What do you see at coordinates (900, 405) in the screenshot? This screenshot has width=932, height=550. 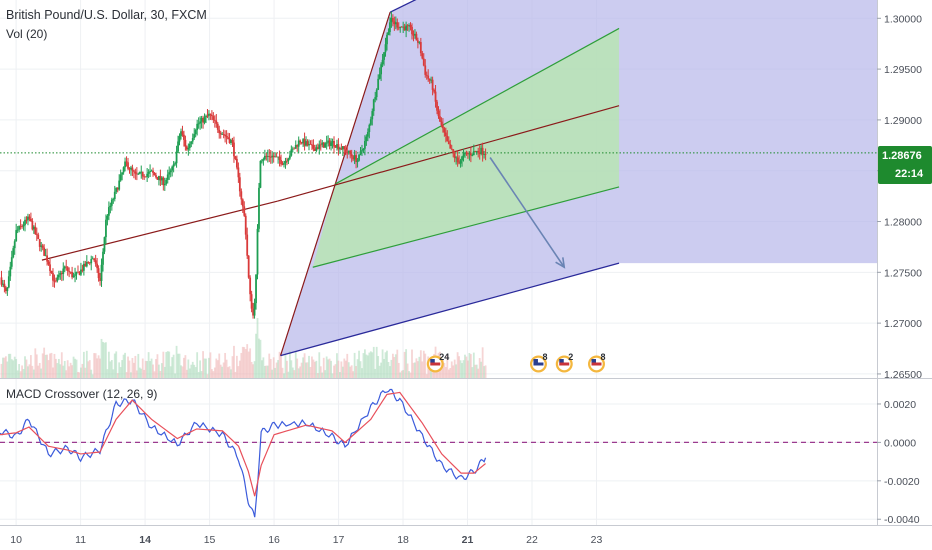 I see `macd-axis-label: 0.0020` at bounding box center [900, 405].